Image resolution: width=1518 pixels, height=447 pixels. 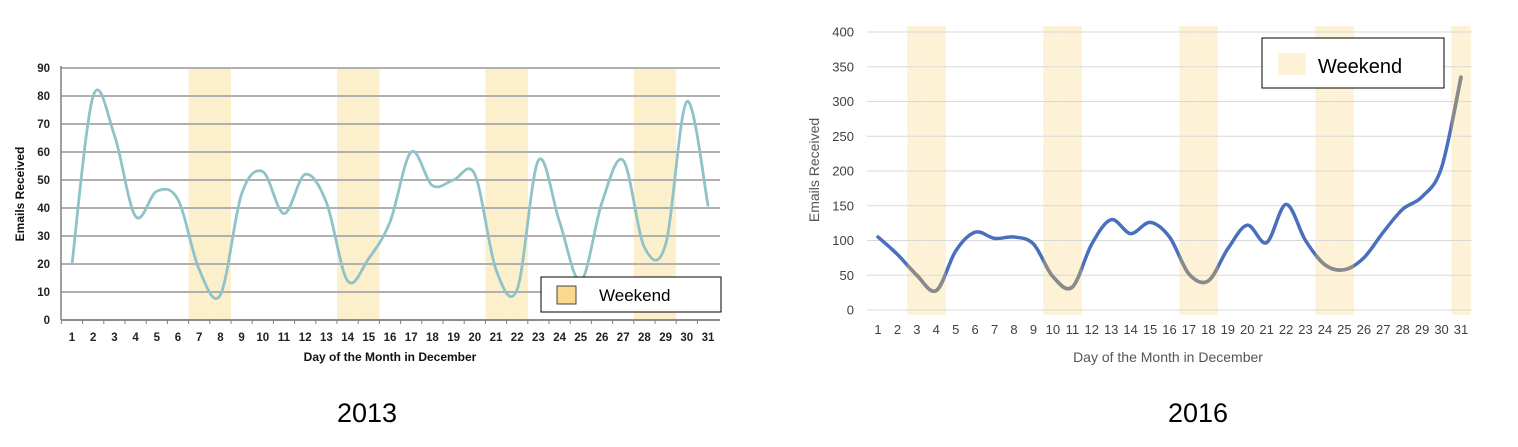 What do you see at coordinates (517, 338) in the screenshot?
I see `x-tick-label: 22` at bounding box center [517, 338].